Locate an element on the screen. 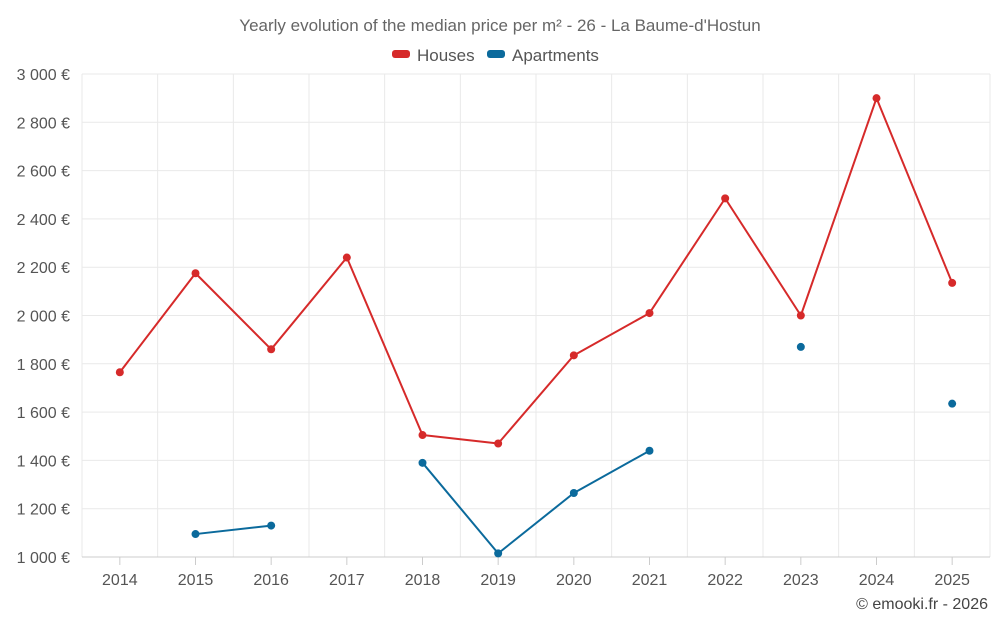 The image size is (1000, 625). x-tick-label: 2024 is located at coordinates (877, 580).